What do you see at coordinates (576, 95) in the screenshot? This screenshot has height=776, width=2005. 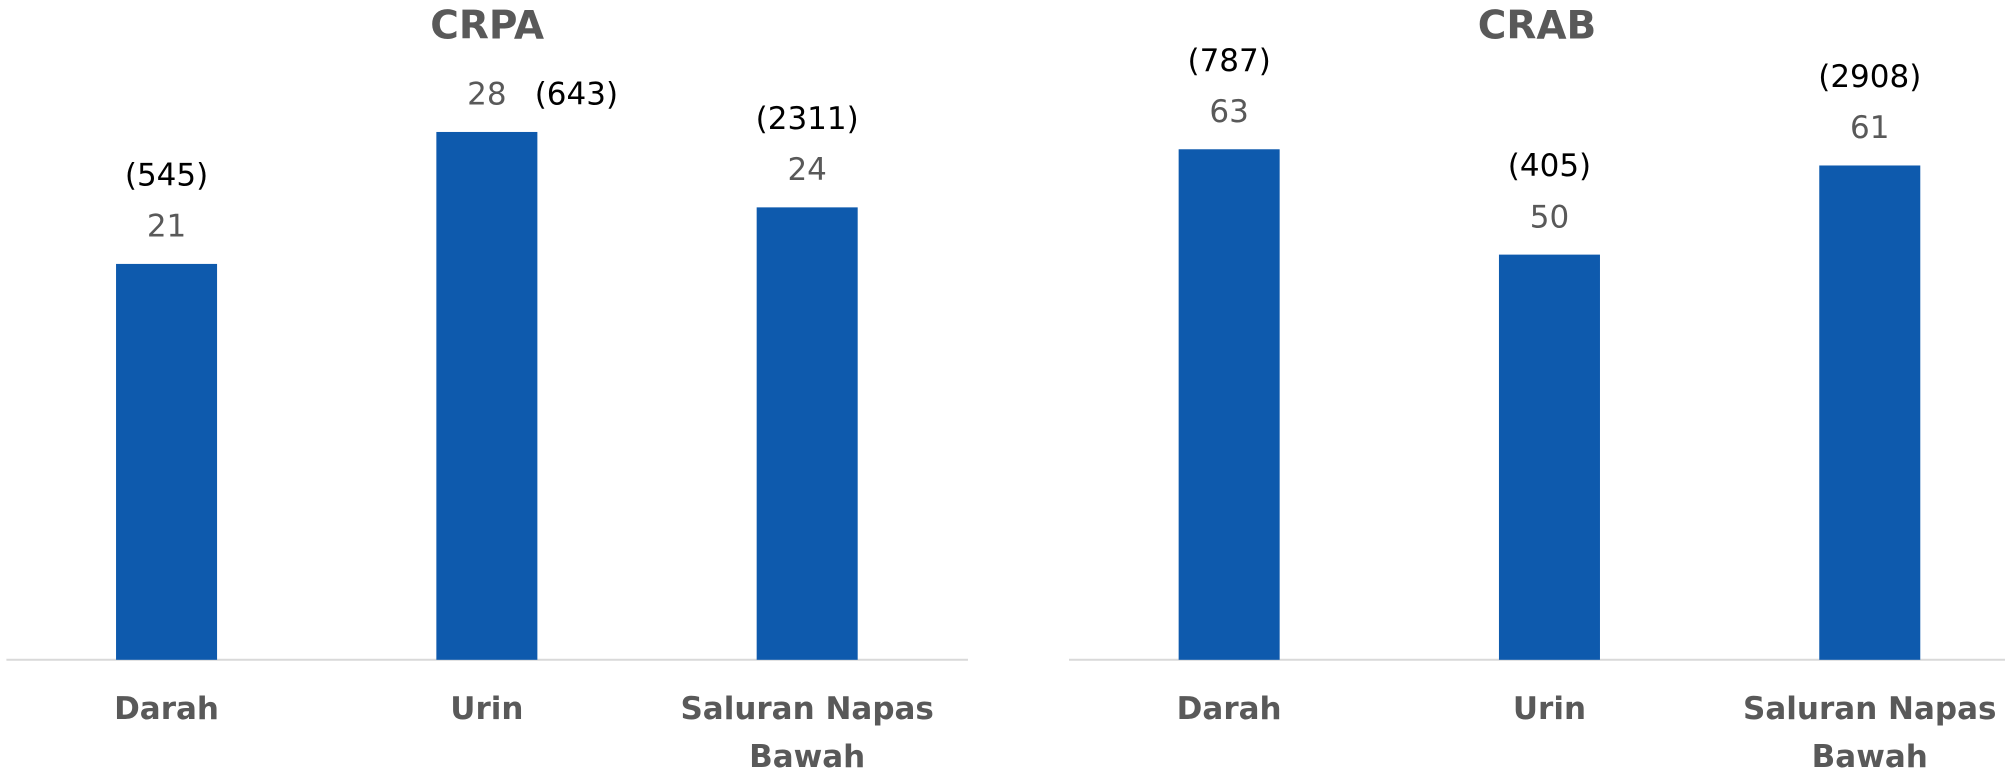 I see `count-label: (643)` at bounding box center [576, 95].